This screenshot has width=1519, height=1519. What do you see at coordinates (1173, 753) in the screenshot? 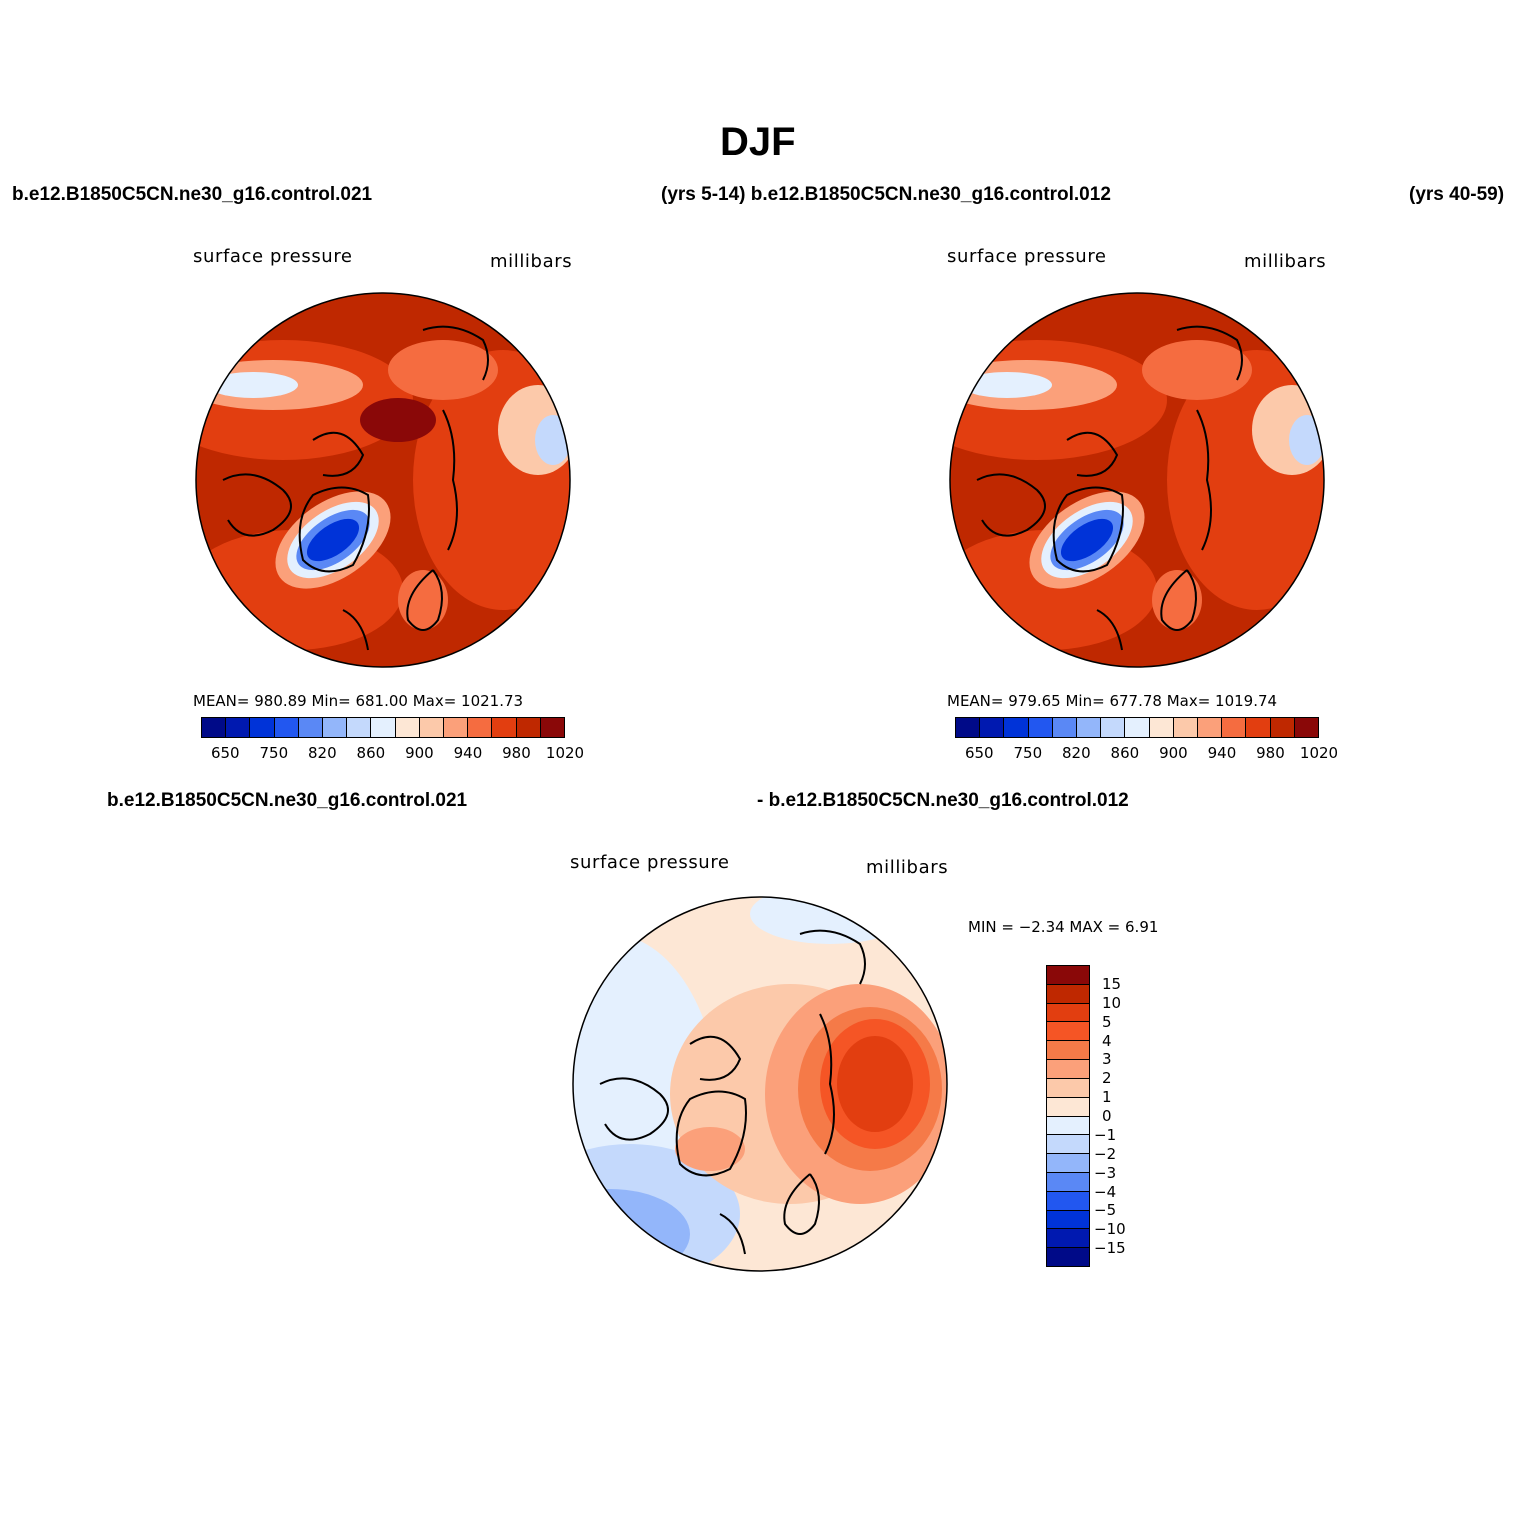
I see `panel-2-colorbar-tick-label: 900` at bounding box center [1173, 753].